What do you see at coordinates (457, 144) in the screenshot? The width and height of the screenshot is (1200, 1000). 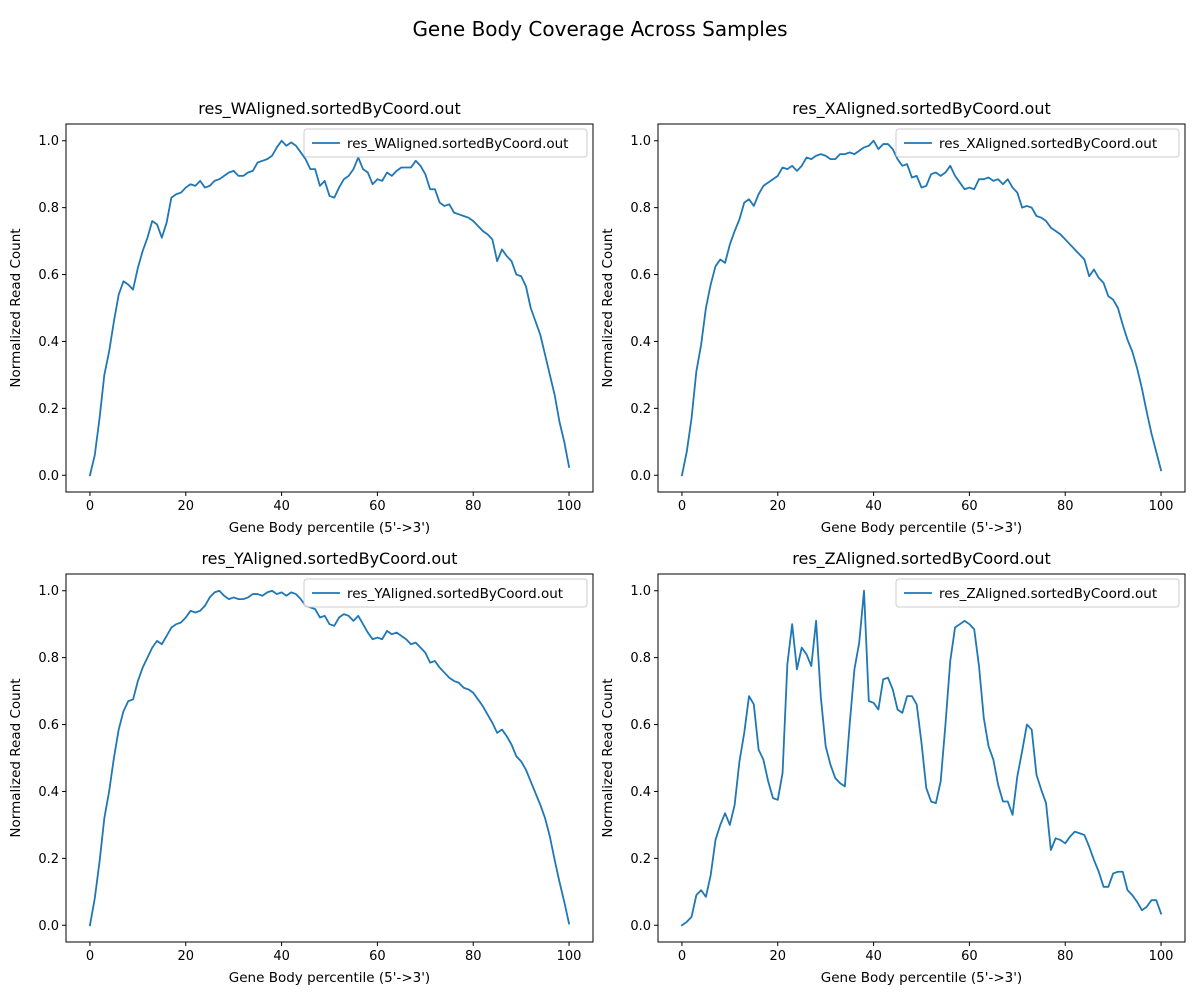 I see `legend-entry-label: res_WAligned.sortedByCoord.out` at bounding box center [457, 144].